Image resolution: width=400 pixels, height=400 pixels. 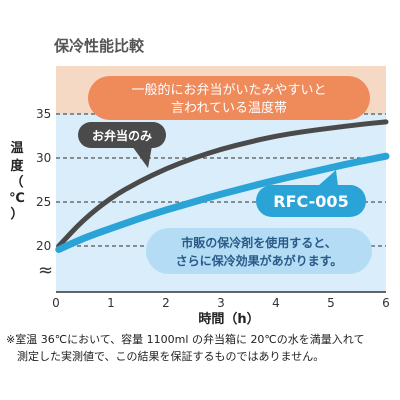 What do you see at coordinates (17, 166) in the screenshot?
I see `y-axis-label-char: 度` at bounding box center [17, 166].